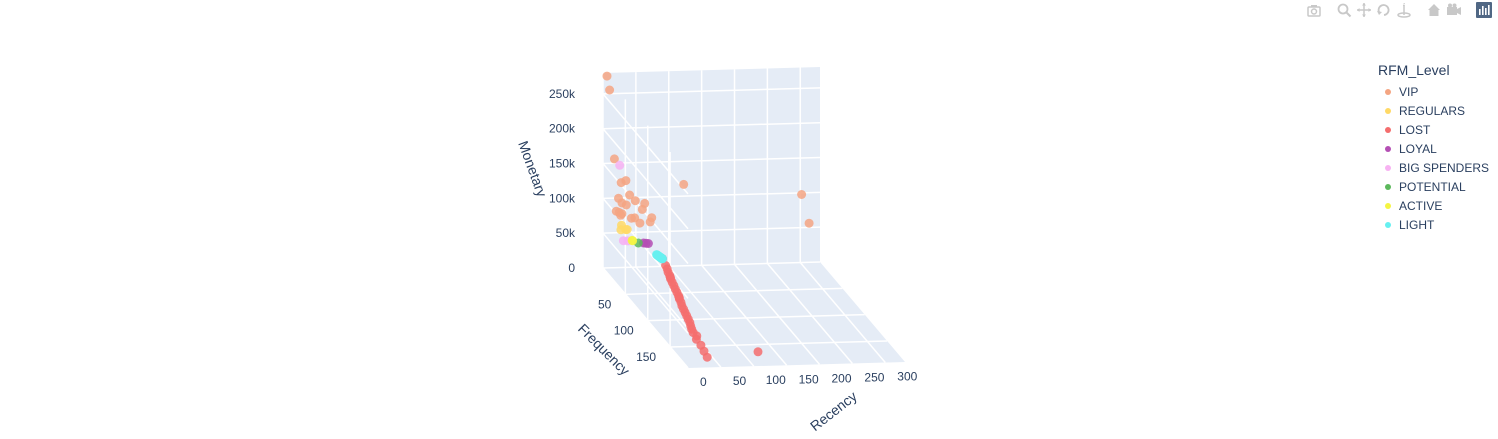 Image resolution: width=1498 pixels, height=439 pixels. I want to click on modebar: z, so click(1394, 10).